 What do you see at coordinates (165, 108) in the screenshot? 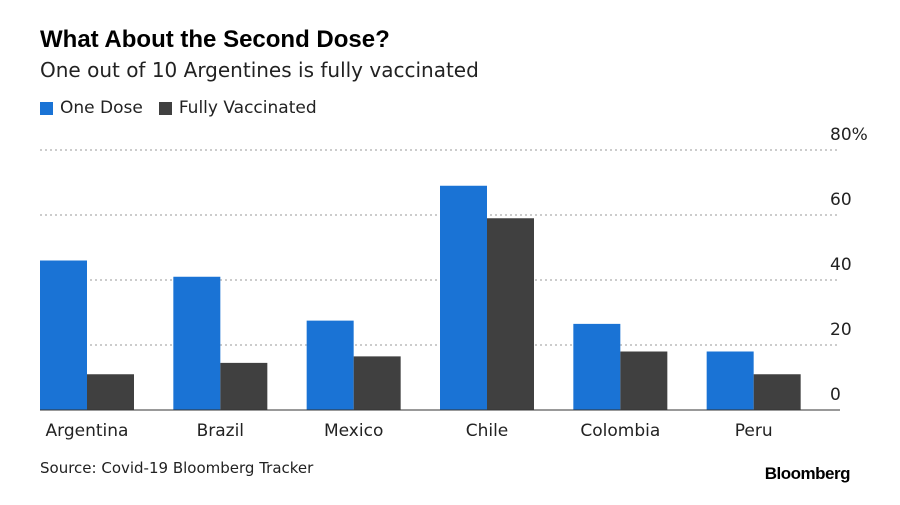
I see `legend-swatch-fully-vaccinated` at bounding box center [165, 108].